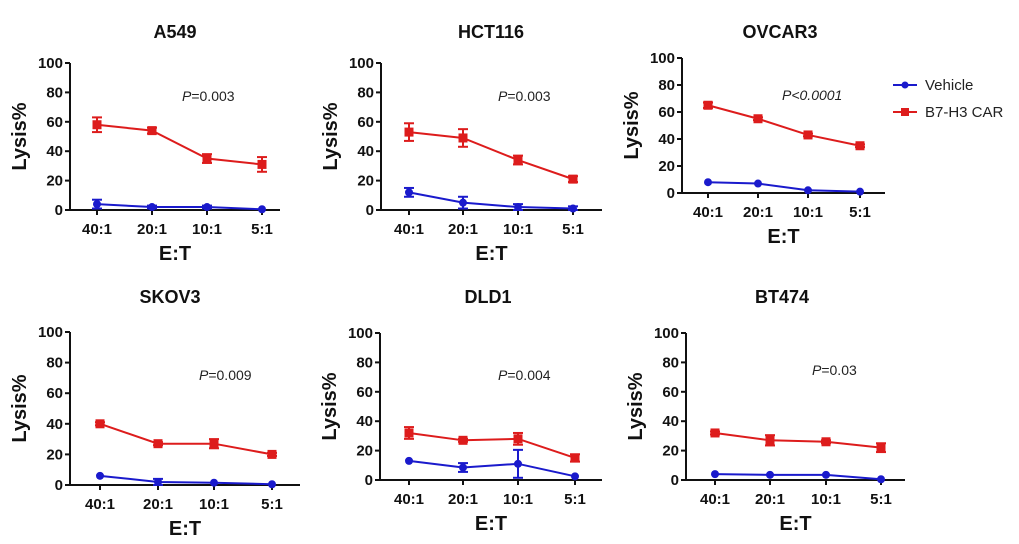 Image resolution: width=1019 pixels, height=544 pixels. I want to click on legend-car-marker, so click(905, 112).